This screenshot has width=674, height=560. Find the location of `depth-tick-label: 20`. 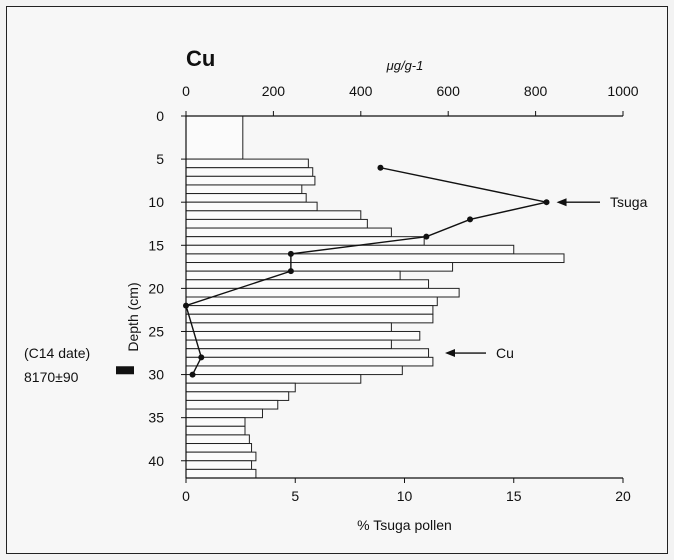

depth-tick-label: 20 is located at coordinates (156, 288).